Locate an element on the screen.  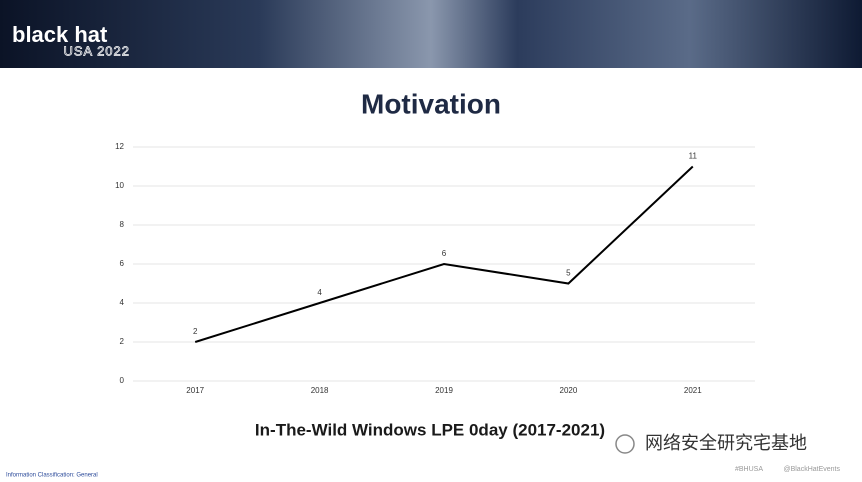
slide-title: Motivation is located at coordinates (431, 103).